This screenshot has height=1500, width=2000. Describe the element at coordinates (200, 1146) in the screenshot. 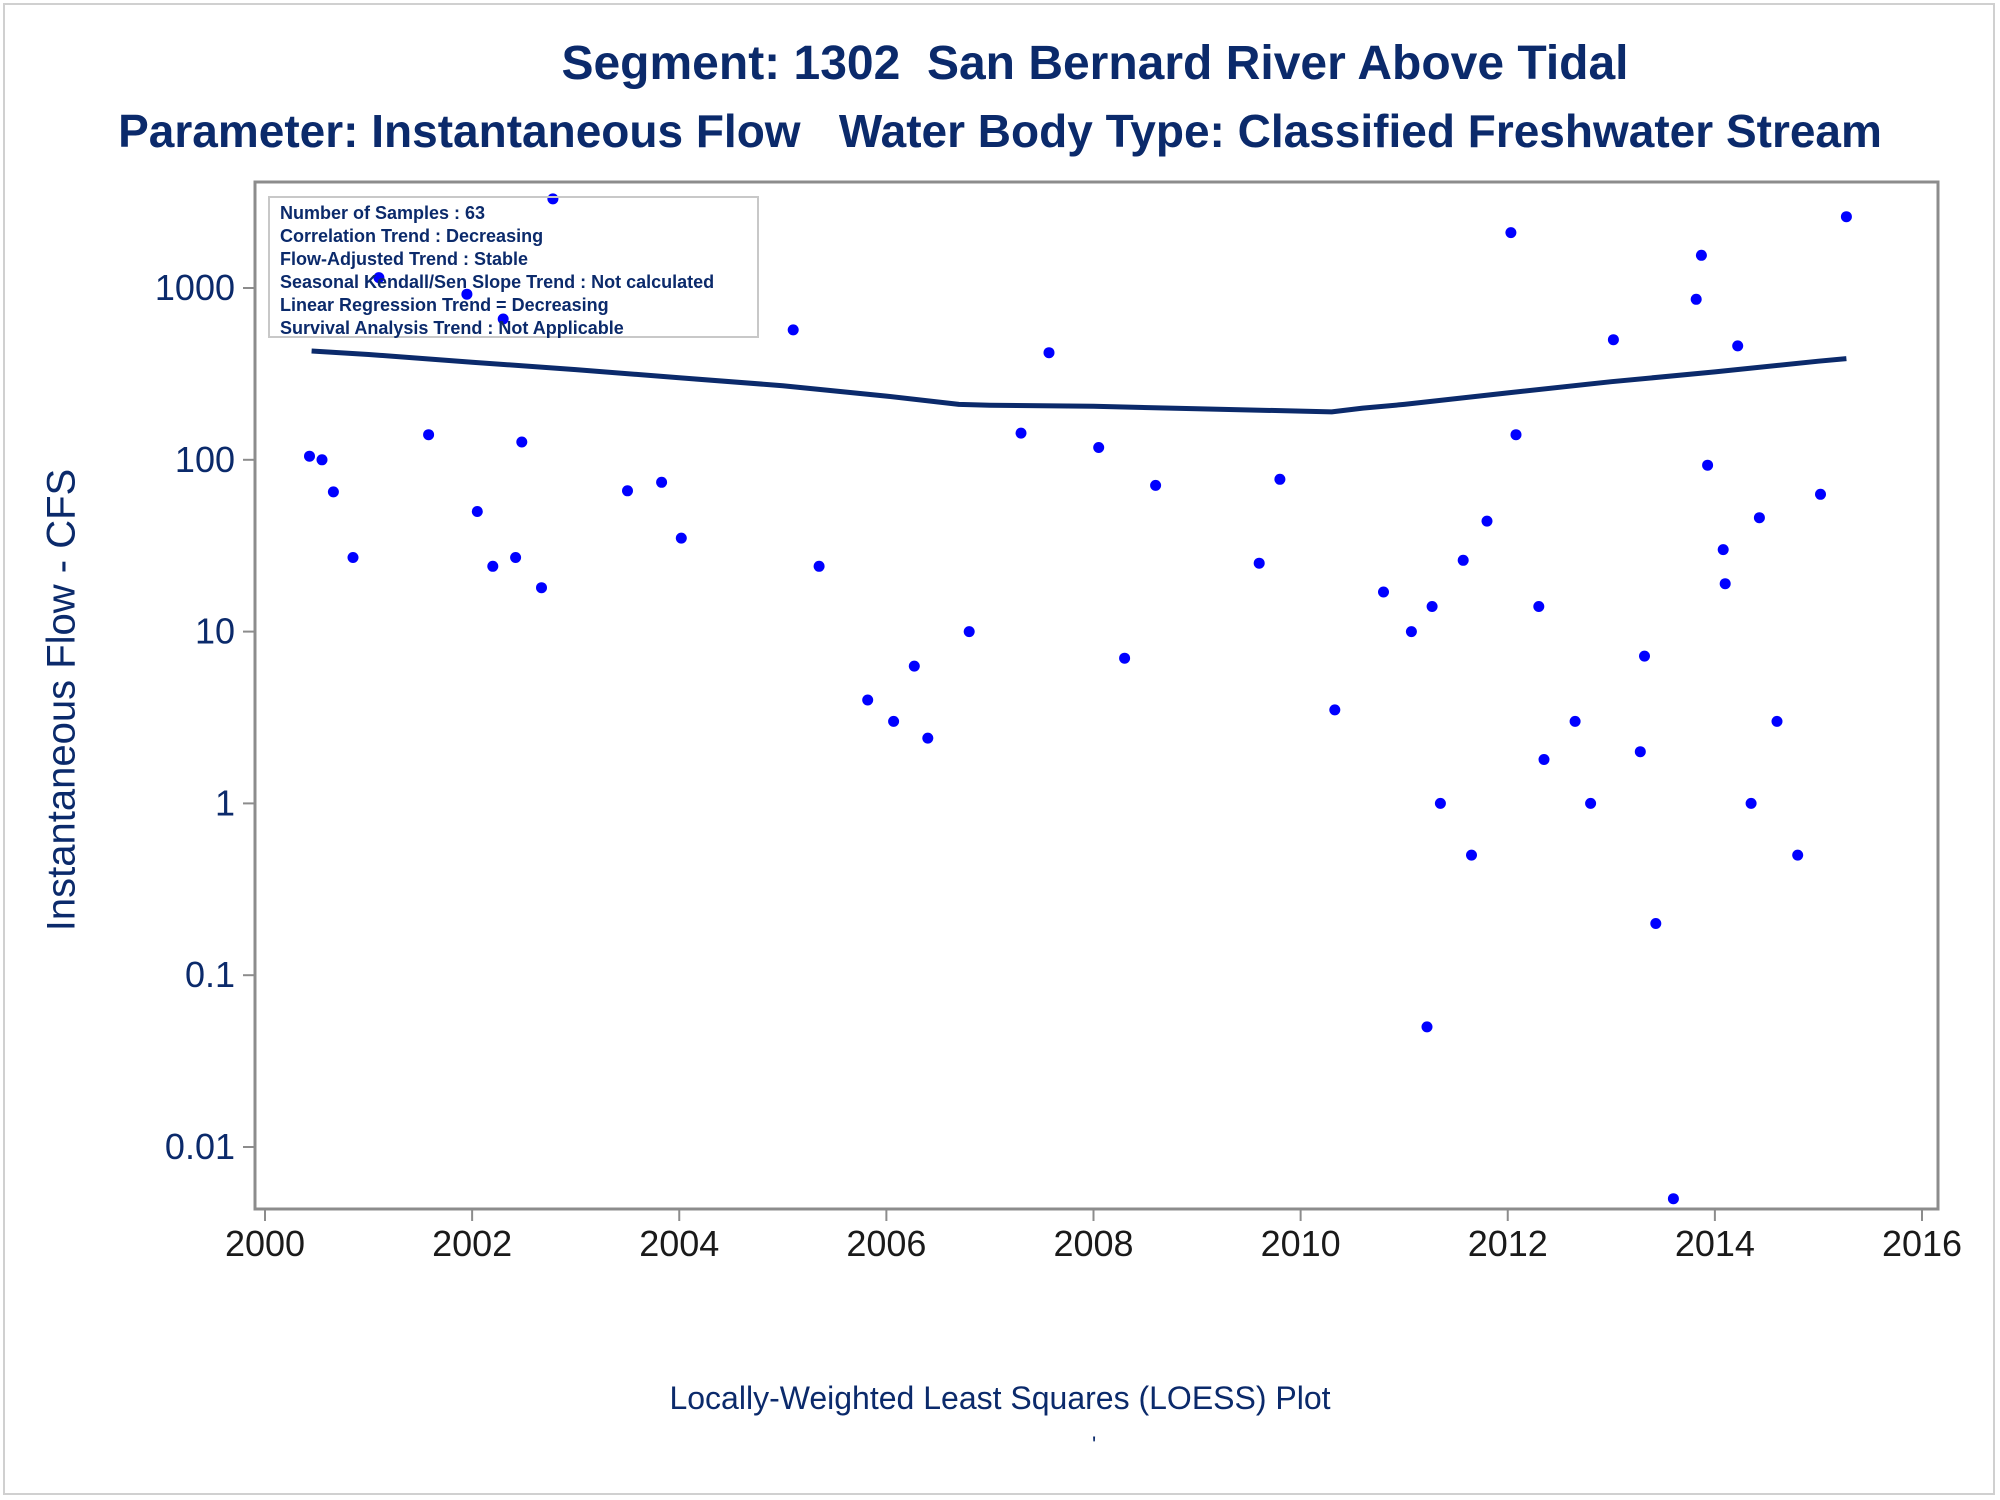

I see `y-tick-label: 0.01` at that location.